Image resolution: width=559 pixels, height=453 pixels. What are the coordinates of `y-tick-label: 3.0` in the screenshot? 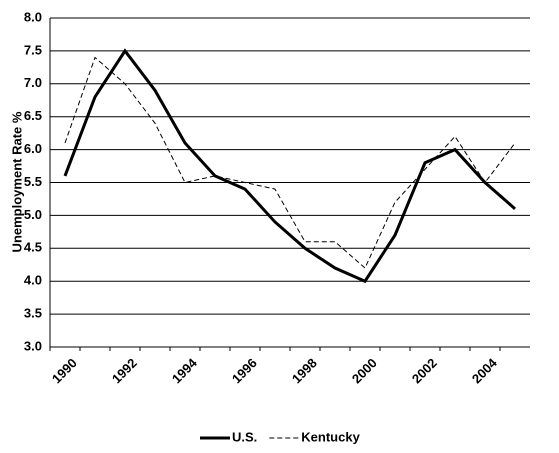 It's located at (33, 345).